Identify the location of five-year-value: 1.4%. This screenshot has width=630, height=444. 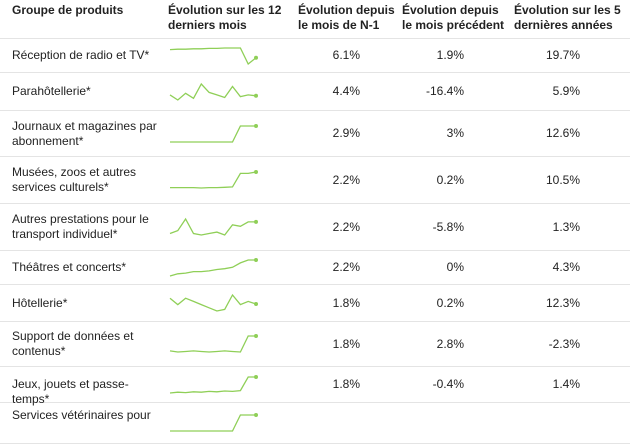
(566, 384).